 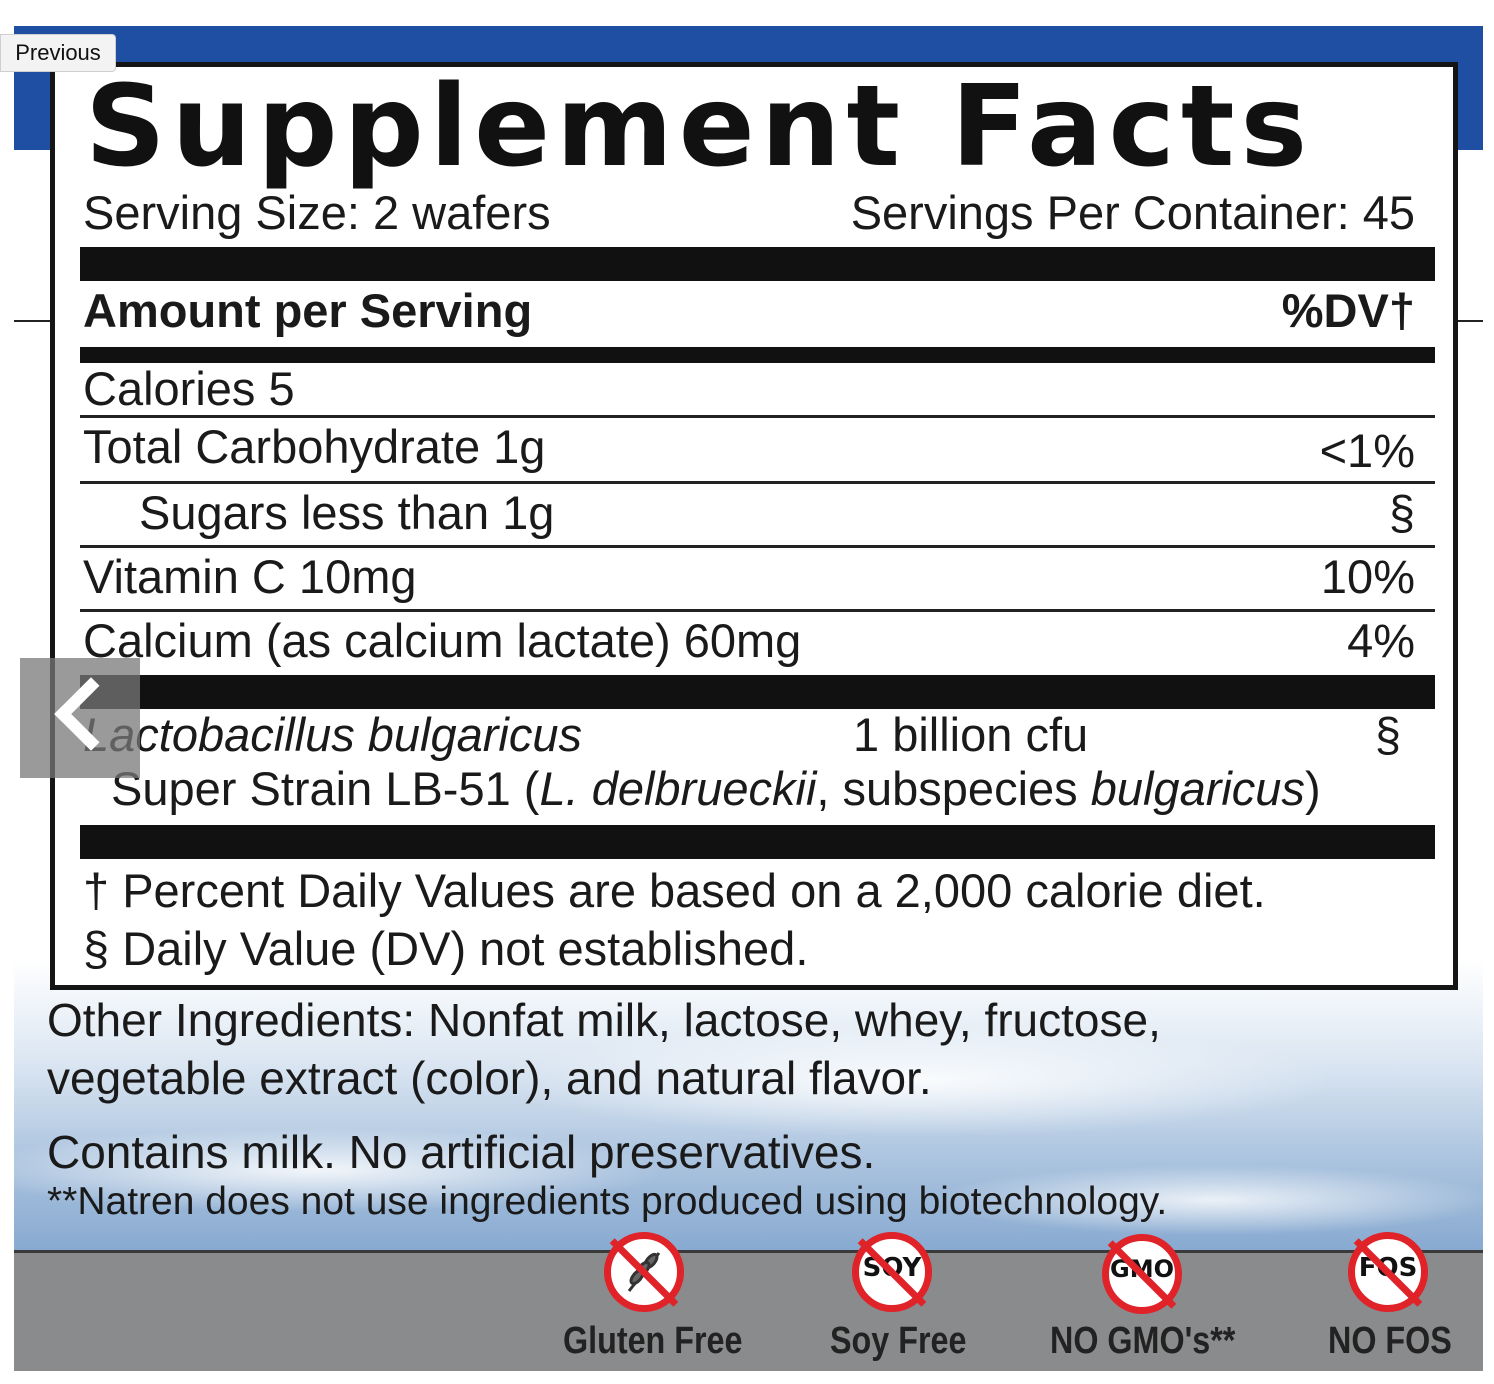 I want to click on strain-mid: , subspecies, so click(x=953, y=788).